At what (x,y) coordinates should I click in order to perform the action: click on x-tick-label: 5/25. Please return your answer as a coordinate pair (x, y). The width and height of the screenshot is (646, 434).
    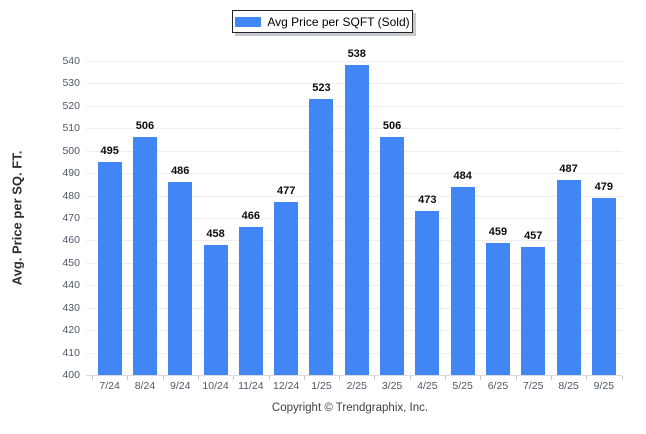
    Looking at the image, I should click on (462, 386).